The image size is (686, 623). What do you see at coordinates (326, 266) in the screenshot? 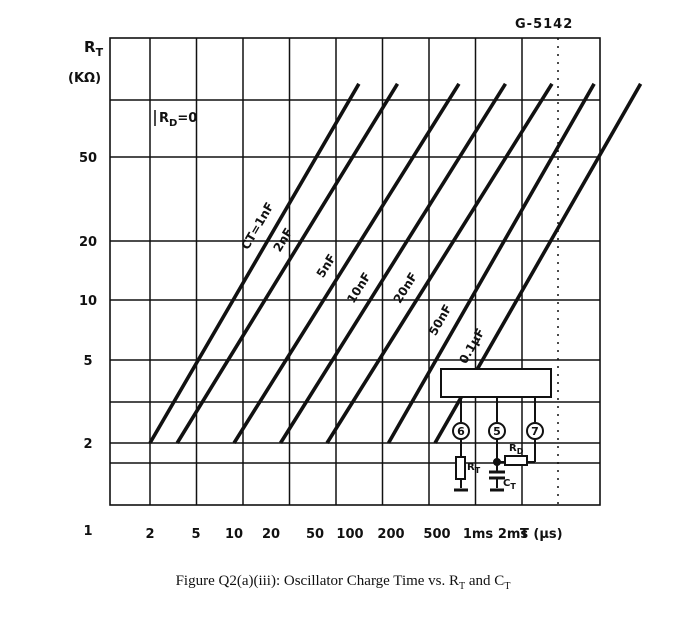
I see `series-label: 5nF` at bounding box center [326, 266].